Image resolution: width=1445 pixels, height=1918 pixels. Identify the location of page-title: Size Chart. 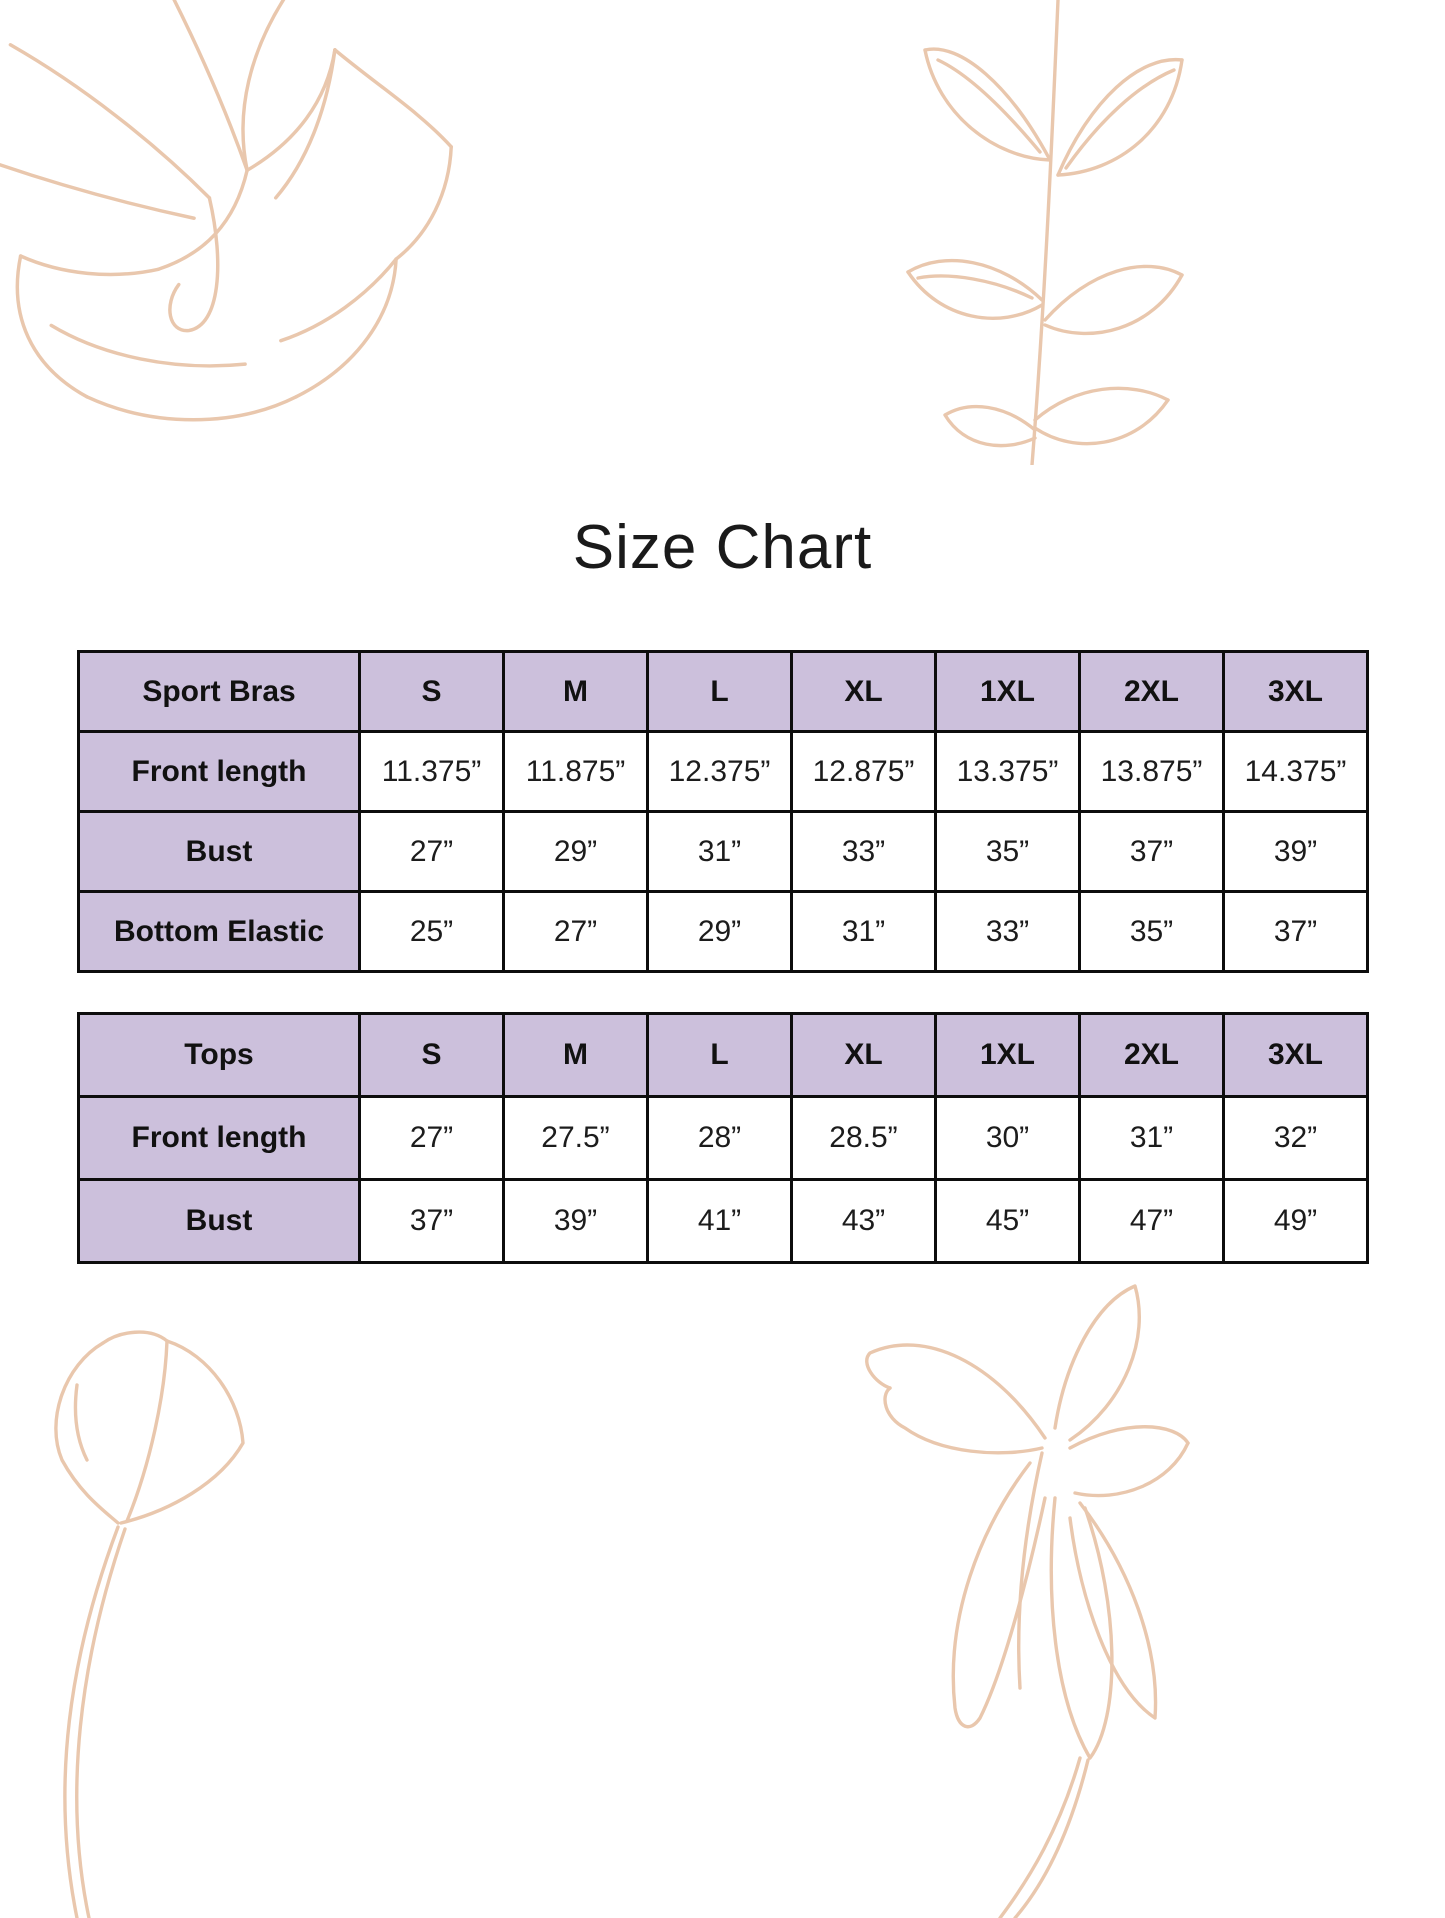
(722, 547).